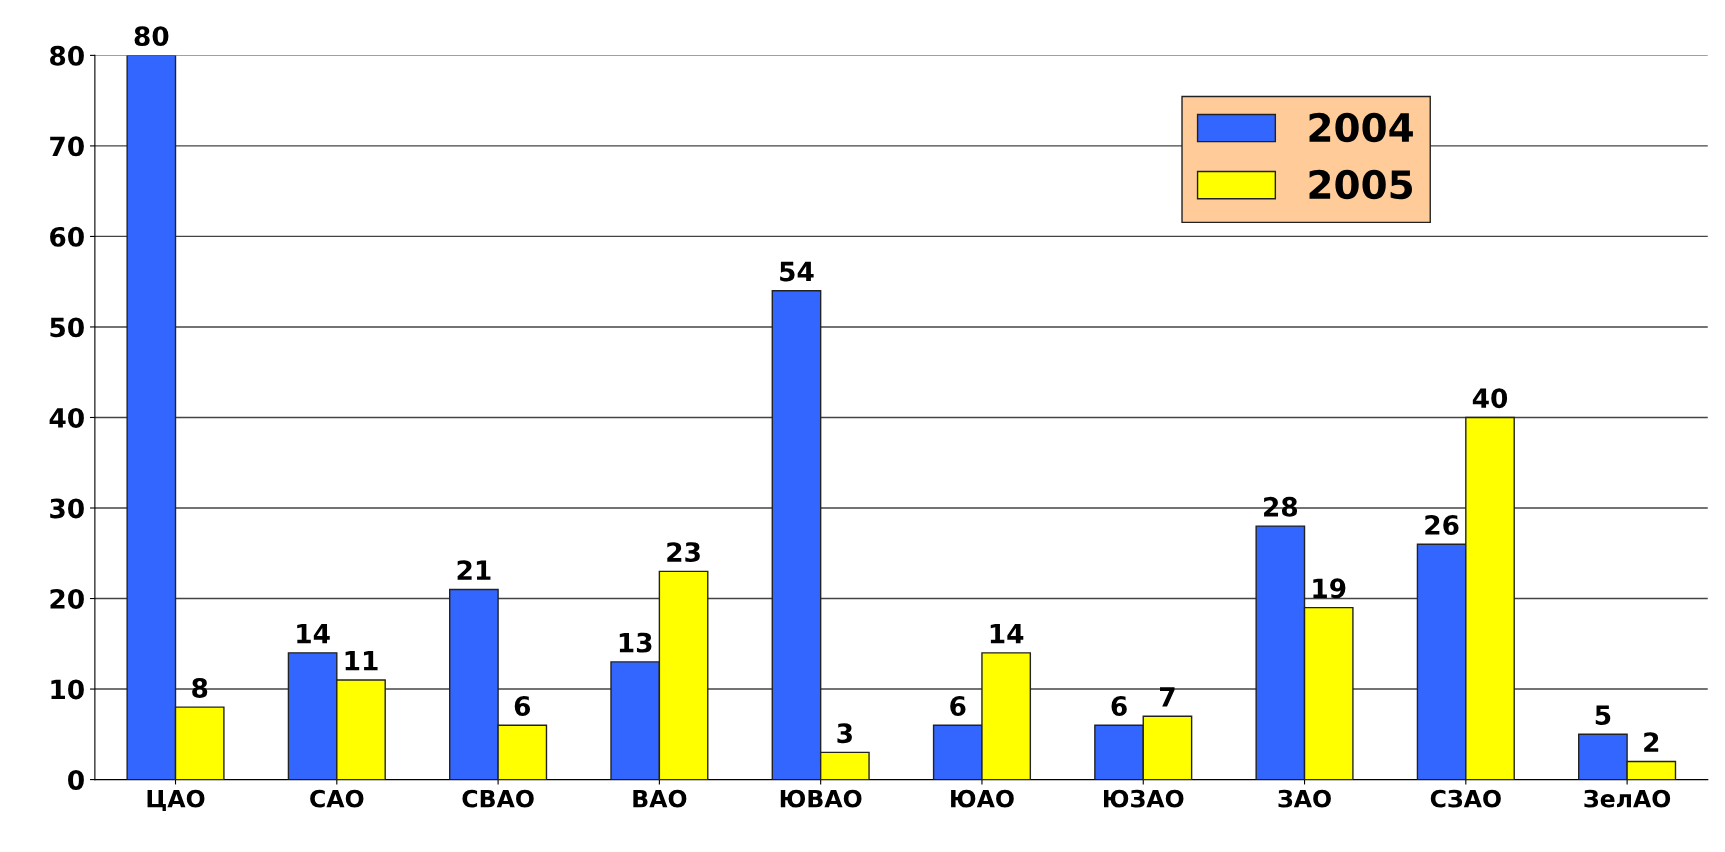 The width and height of the screenshot is (1725, 852). What do you see at coordinates (67, 236) in the screenshot?
I see `y-tick-label: 60` at bounding box center [67, 236].